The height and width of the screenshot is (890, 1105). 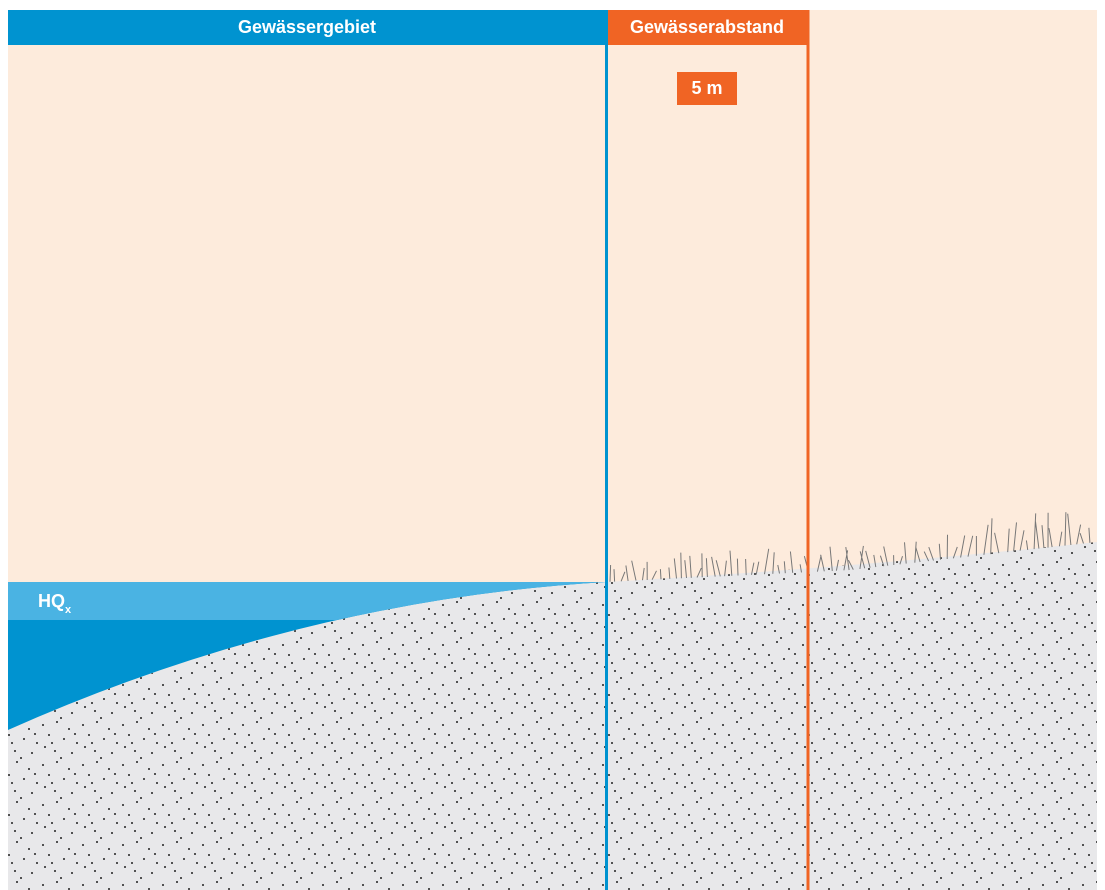 I want to click on header-distance, so click(x=707, y=27).